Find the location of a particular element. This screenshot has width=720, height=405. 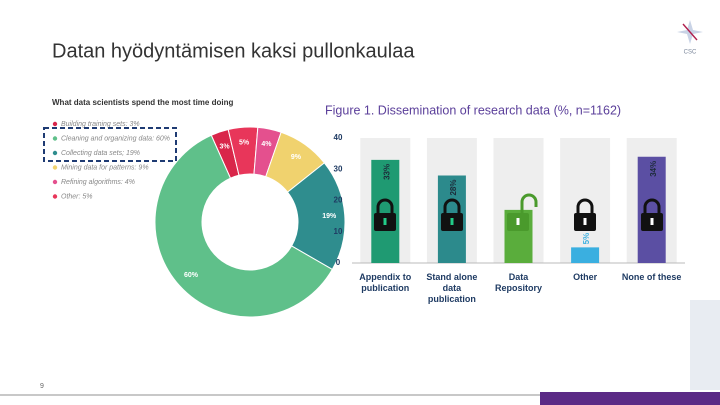

y-tick-label: 30 is located at coordinates (338, 168).